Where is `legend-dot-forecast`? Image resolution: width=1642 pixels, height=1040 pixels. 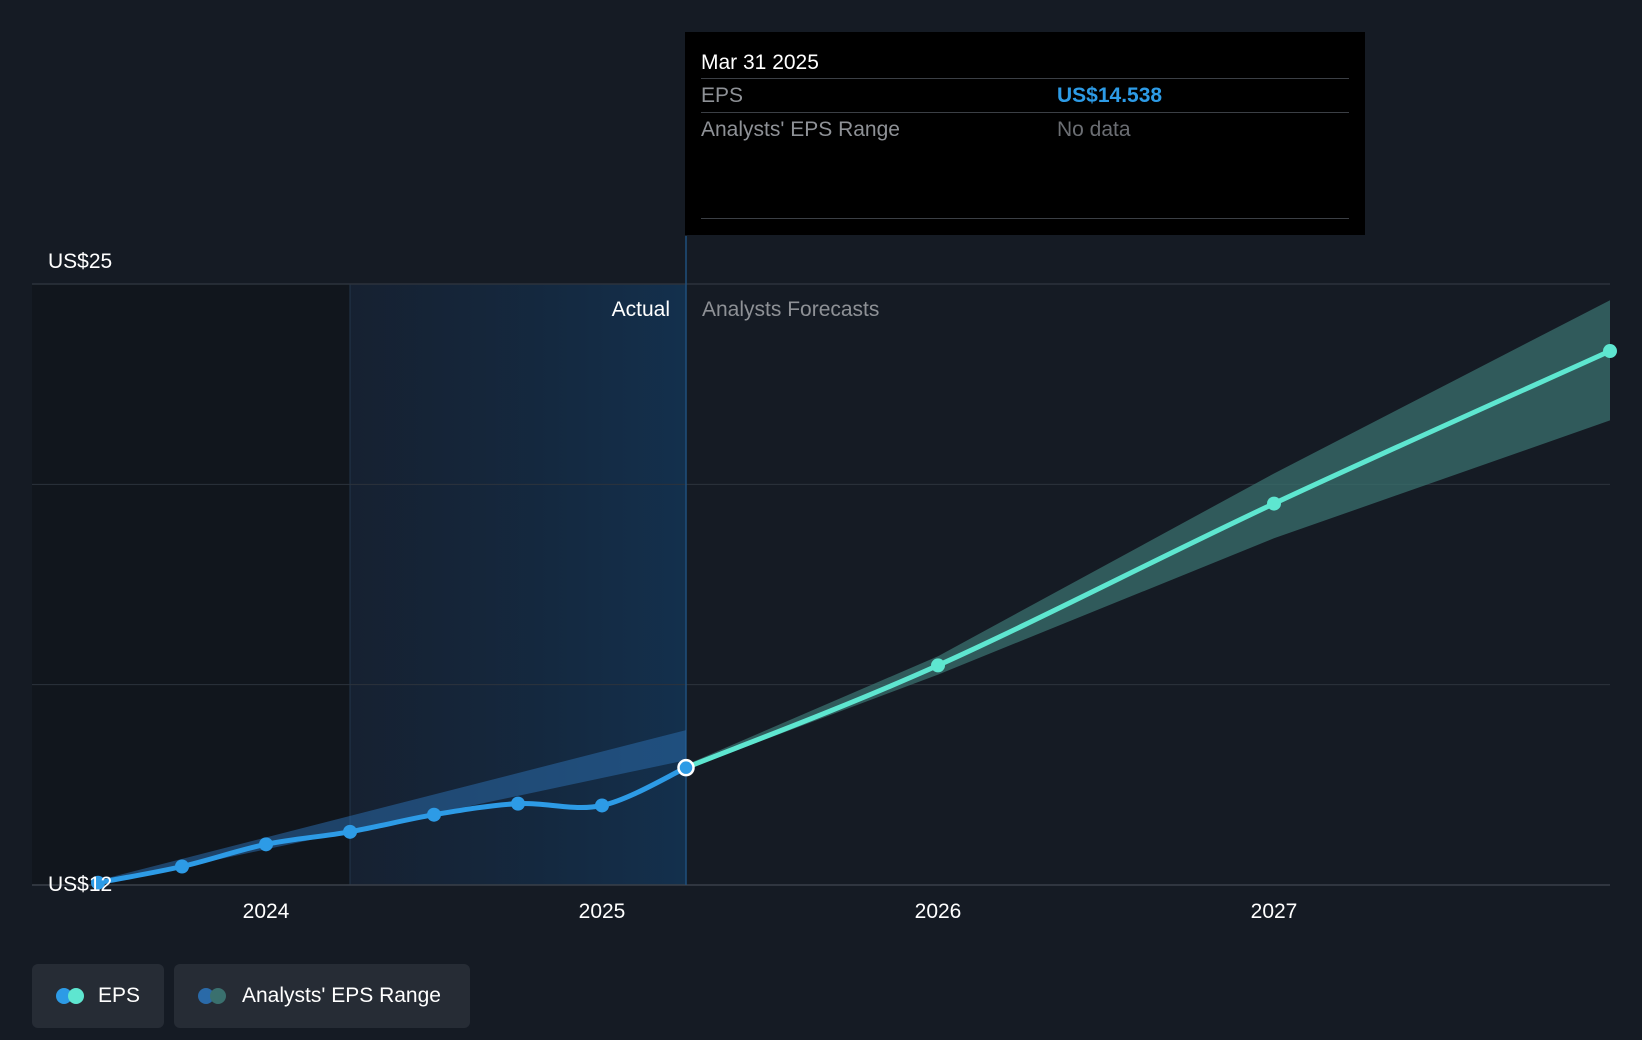
legend-dot-forecast is located at coordinates (76, 996).